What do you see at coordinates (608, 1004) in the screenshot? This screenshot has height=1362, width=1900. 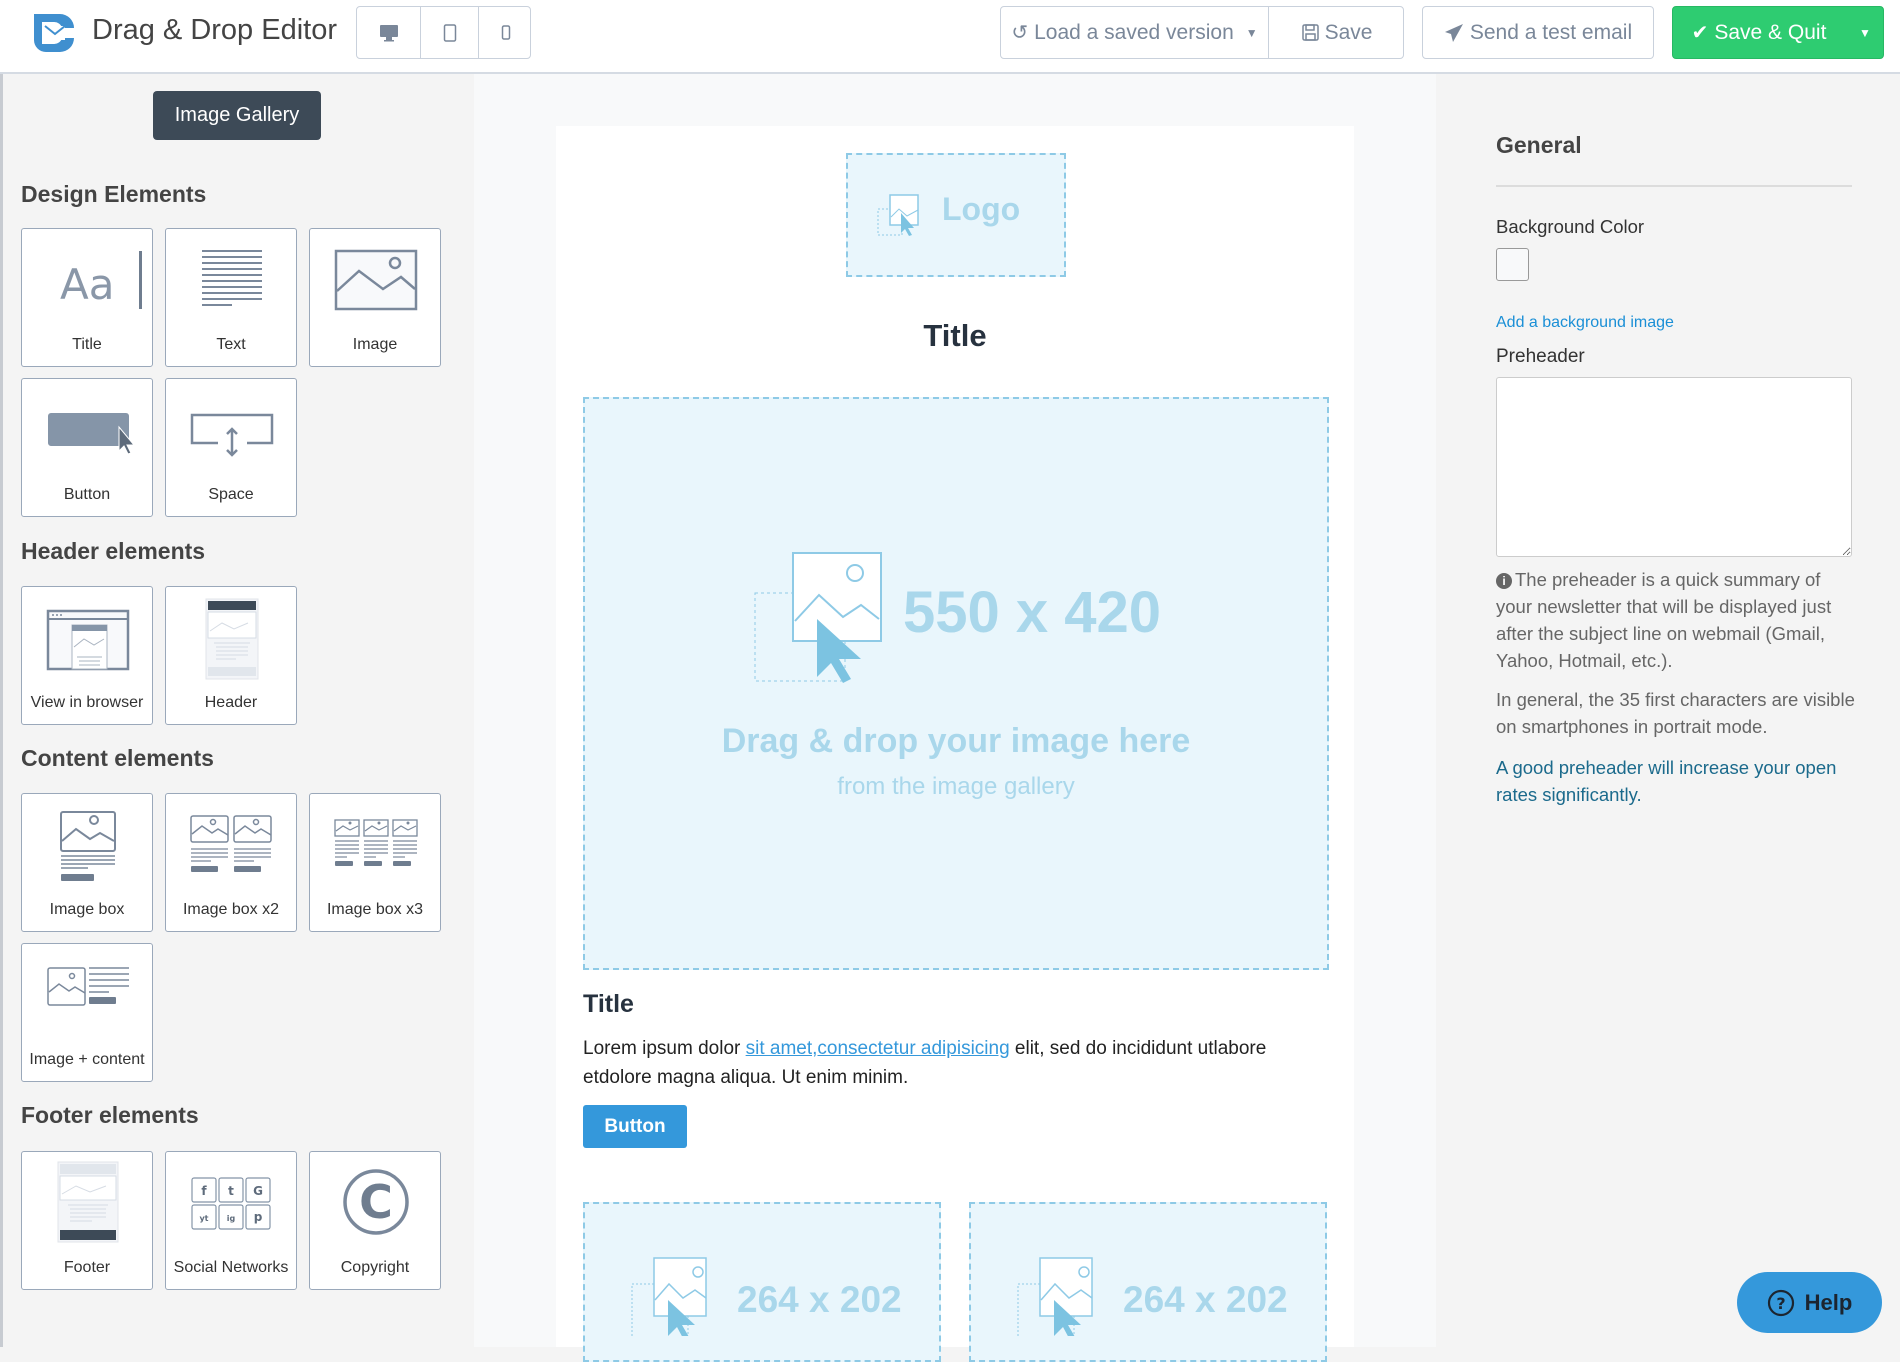 I see `section-title: Title` at bounding box center [608, 1004].